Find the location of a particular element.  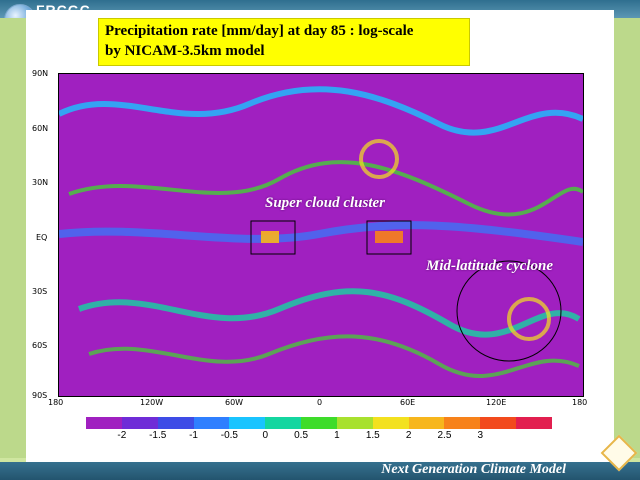

annotation-super-cloud-cluster: Super cloud cluster is located at coordinates (325, 203).